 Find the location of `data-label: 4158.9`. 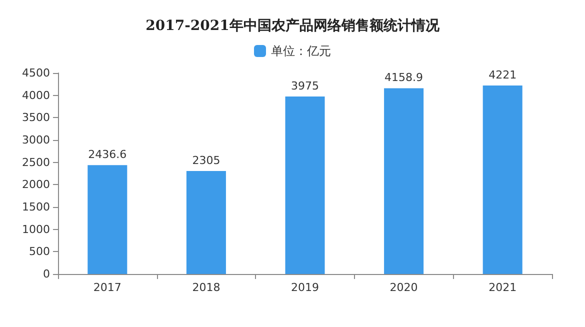

data-label: 4158.9 is located at coordinates (404, 77).